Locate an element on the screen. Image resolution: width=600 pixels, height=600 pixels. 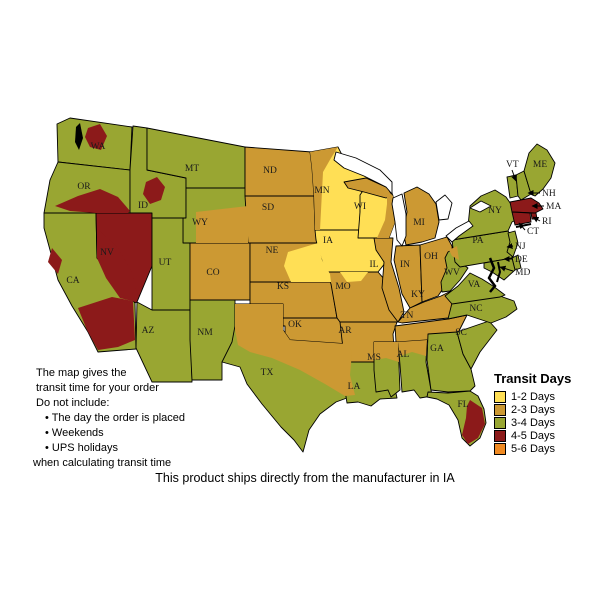
patch-fl-red is located at coordinates (473, 422).